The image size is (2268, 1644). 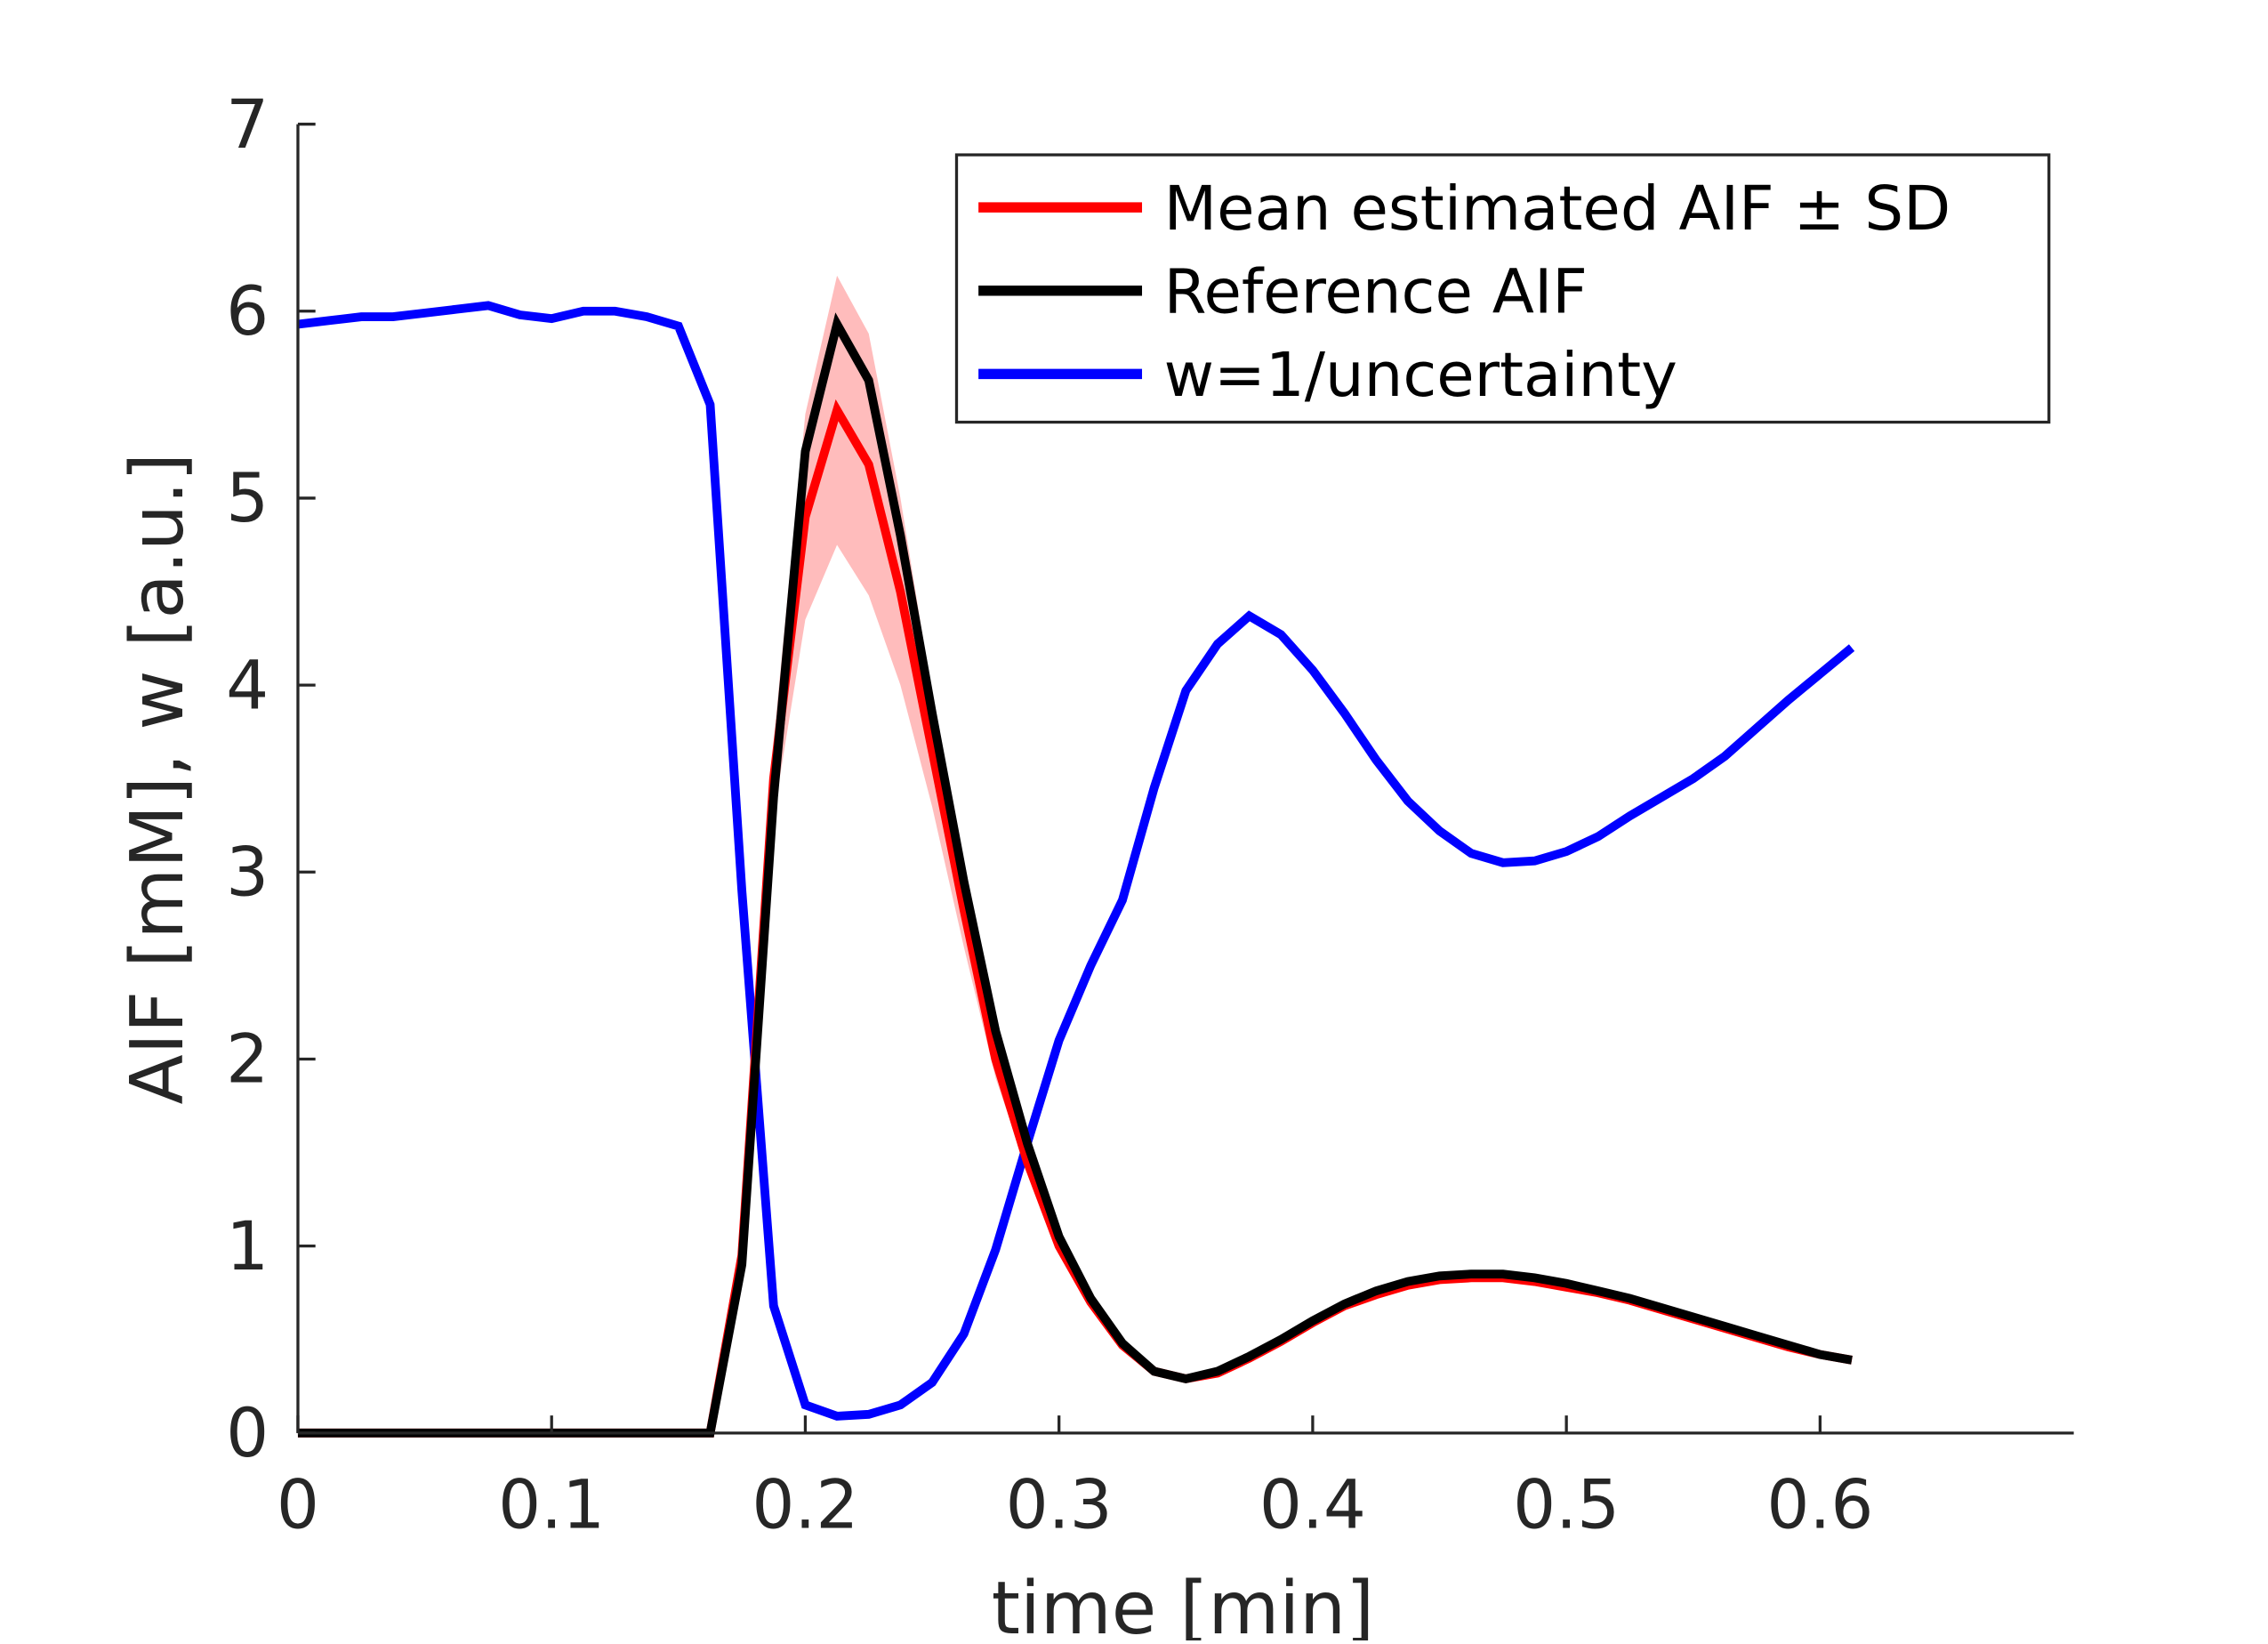 I want to click on x-tick-label: 0.1, so click(x=552, y=1505).